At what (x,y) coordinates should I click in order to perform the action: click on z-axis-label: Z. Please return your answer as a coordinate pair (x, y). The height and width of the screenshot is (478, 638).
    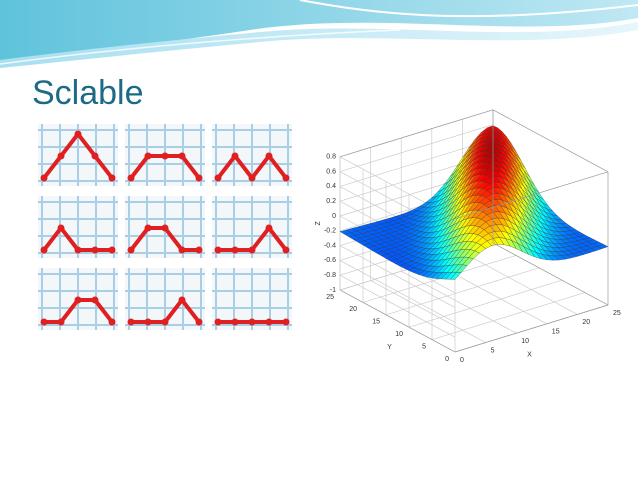
    Looking at the image, I should click on (318, 223).